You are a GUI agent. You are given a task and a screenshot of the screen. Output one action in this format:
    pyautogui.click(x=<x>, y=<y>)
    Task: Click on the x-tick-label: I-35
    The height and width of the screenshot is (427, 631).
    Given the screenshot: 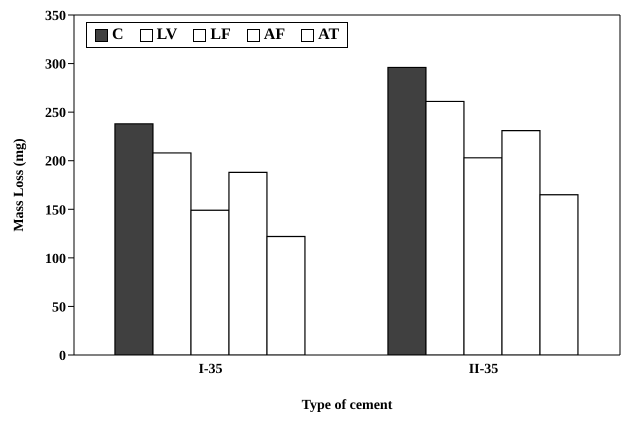 What is the action you would take?
    pyautogui.click(x=210, y=369)
    